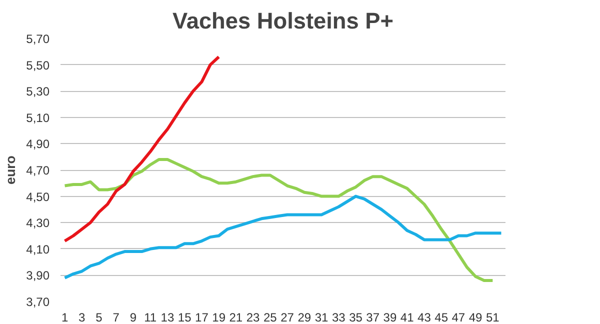  I want to click on x-tick-label: 41, so click(407, 317).